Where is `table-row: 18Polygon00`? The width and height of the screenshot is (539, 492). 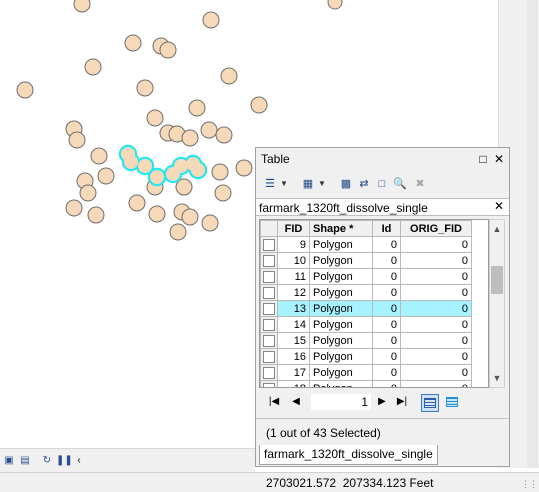
table-row: 18Polygon00 is located at coordinates (366, 383).